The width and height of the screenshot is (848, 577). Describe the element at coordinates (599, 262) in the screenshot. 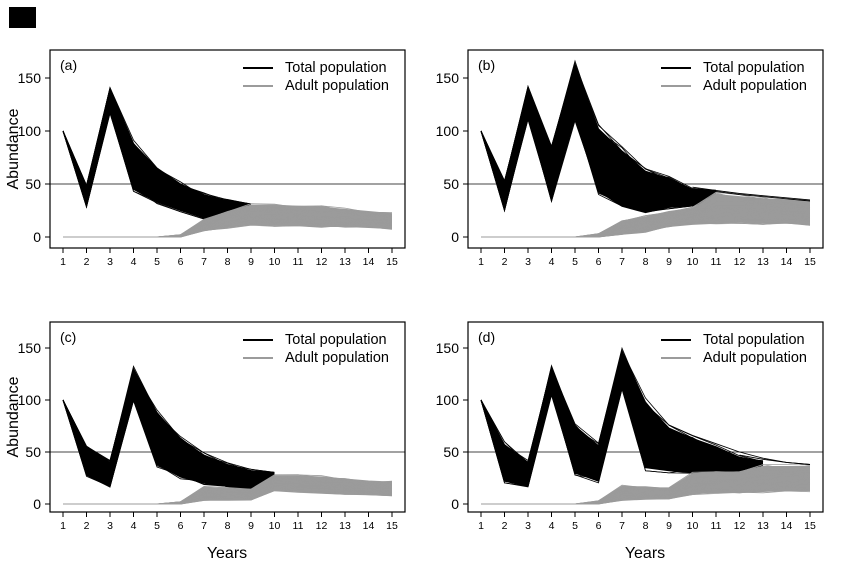

I see `x-tick-label: 6` at that location.